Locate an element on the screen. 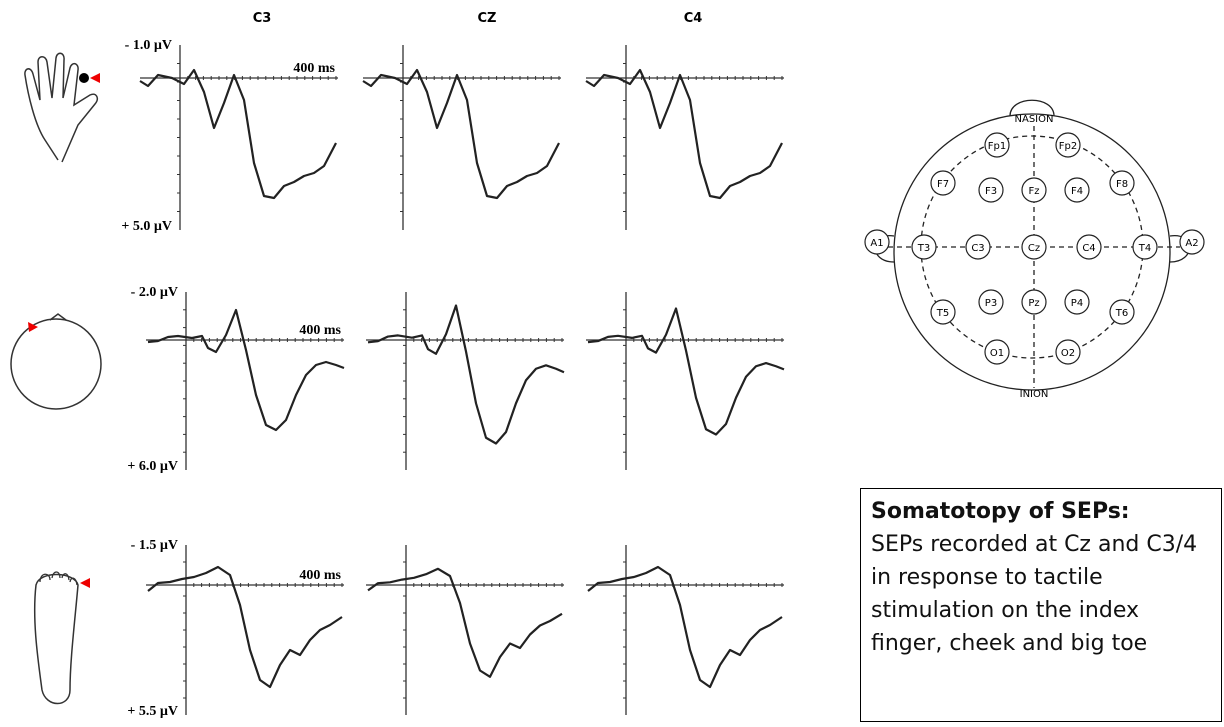 The image size is (1224, 727). amplitude-top: - 2.0 µV is located at coordinates (154, 292).